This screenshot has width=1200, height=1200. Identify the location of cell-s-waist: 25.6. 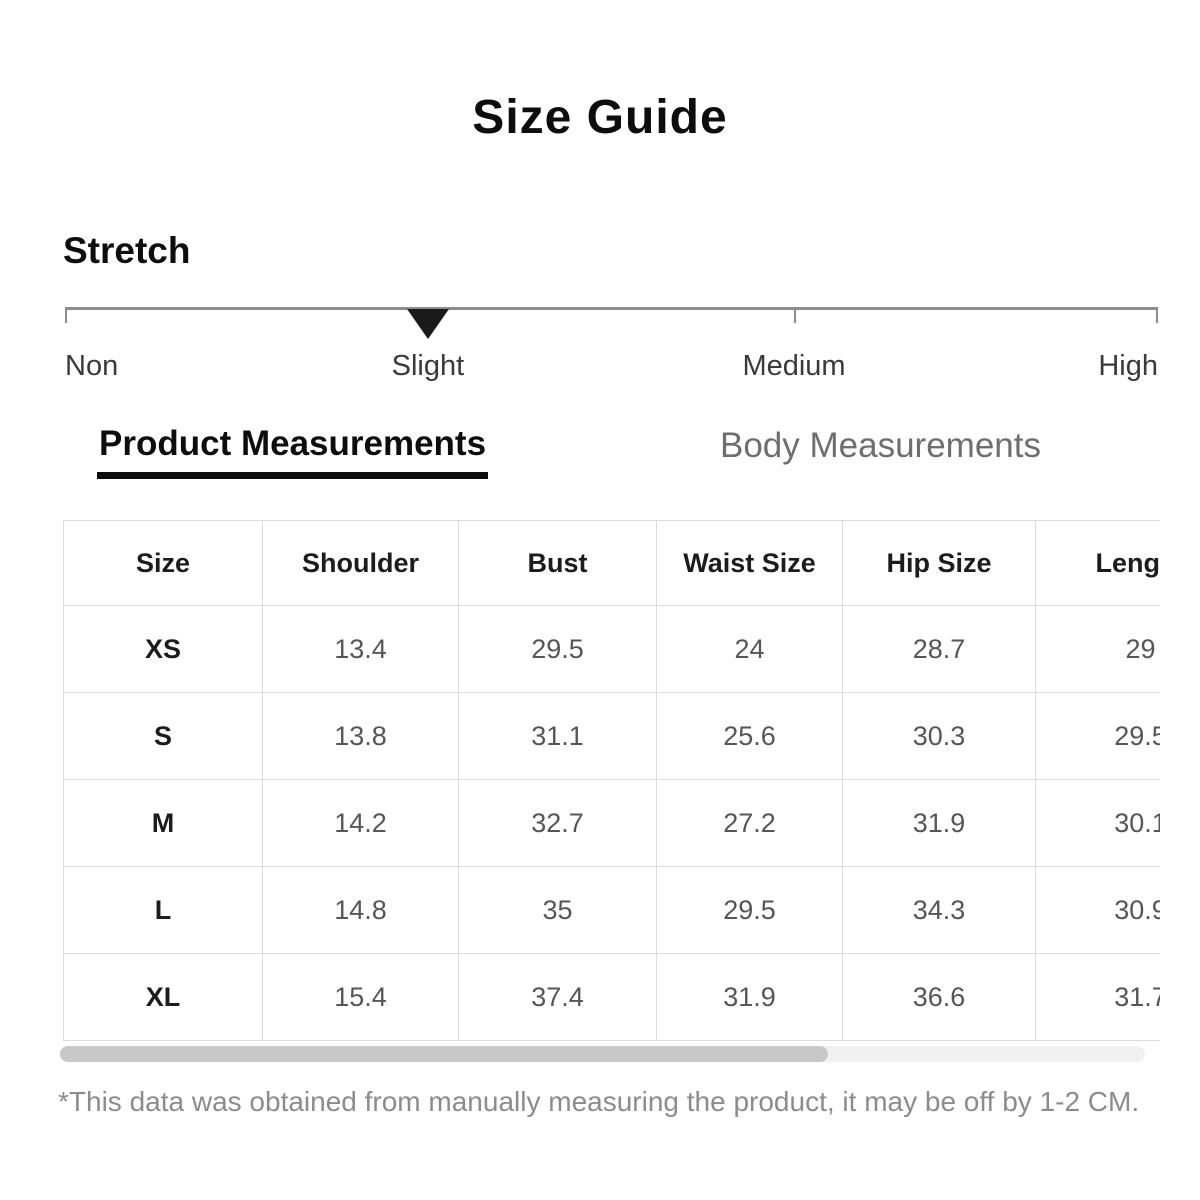
(749, 736).